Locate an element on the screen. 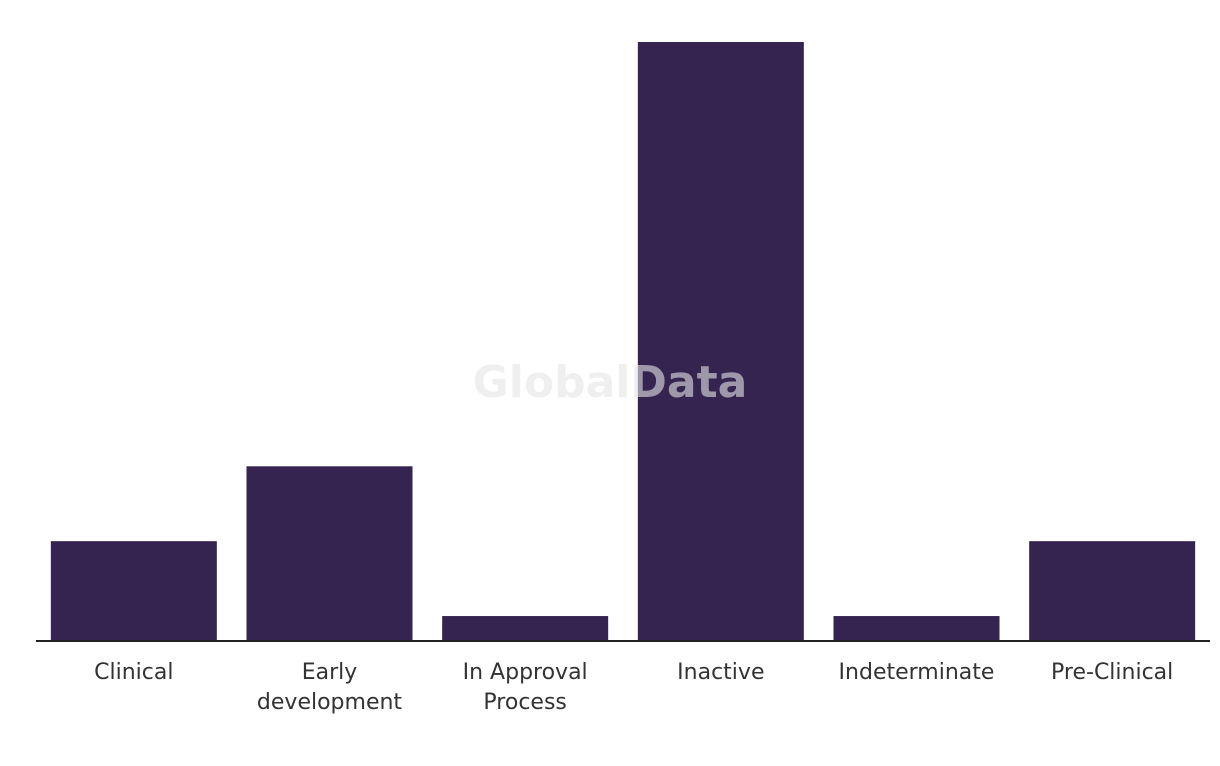  x-tick-label: Pre-Clinical is located at coordinates (1112, 672).